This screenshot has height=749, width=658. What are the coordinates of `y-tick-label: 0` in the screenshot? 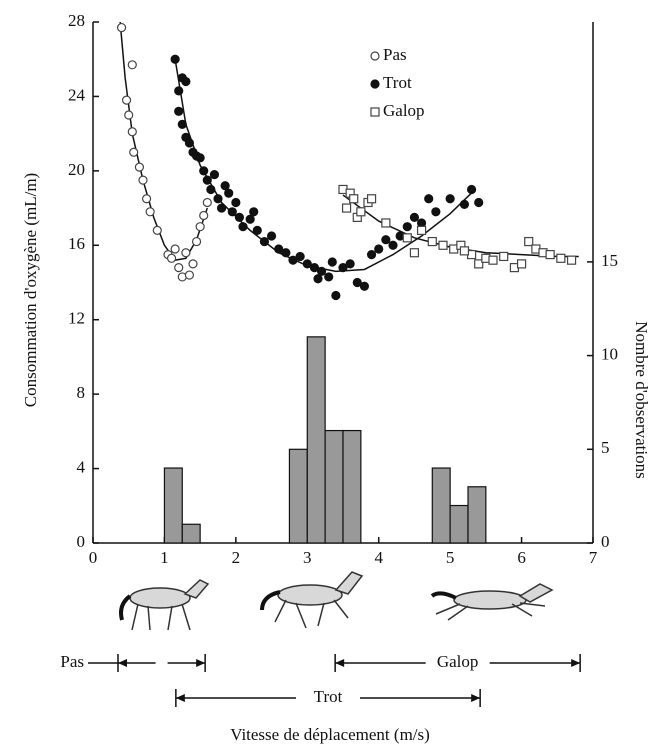 It's located at (81, 541).